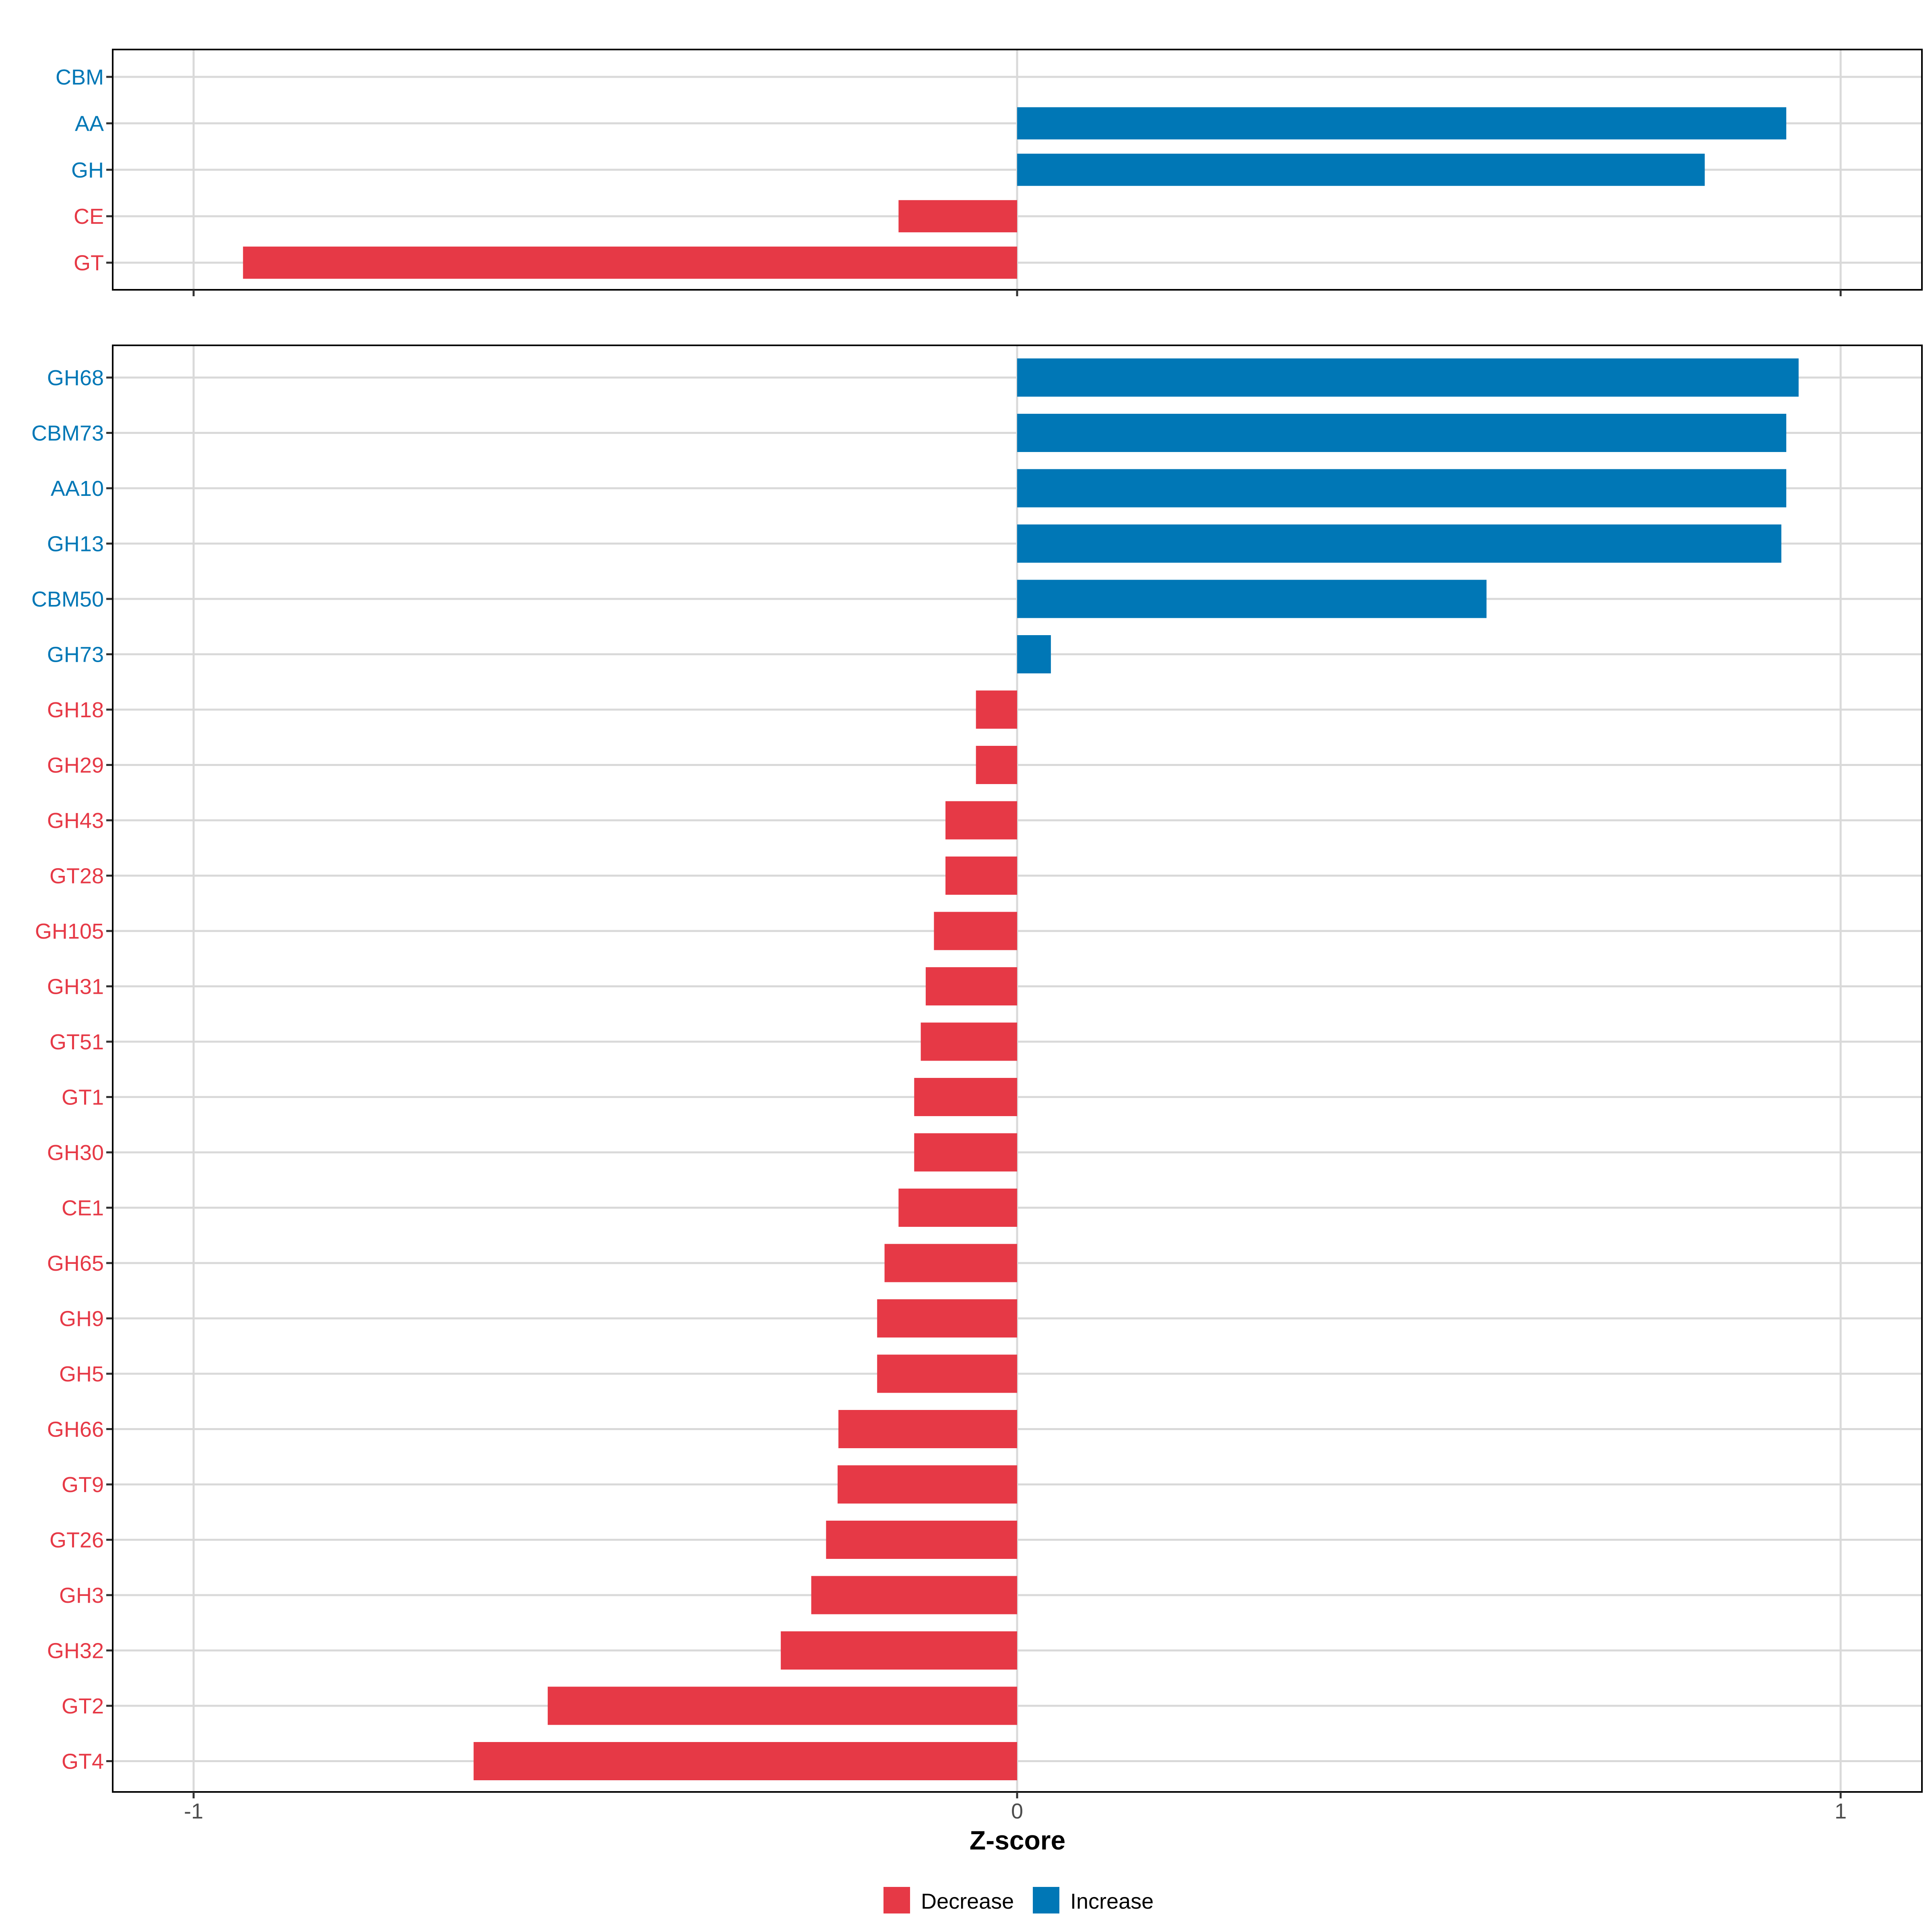 The image size is (1932, 1932). I want to click on y-tick-label: GT9, so click(83, 1485).